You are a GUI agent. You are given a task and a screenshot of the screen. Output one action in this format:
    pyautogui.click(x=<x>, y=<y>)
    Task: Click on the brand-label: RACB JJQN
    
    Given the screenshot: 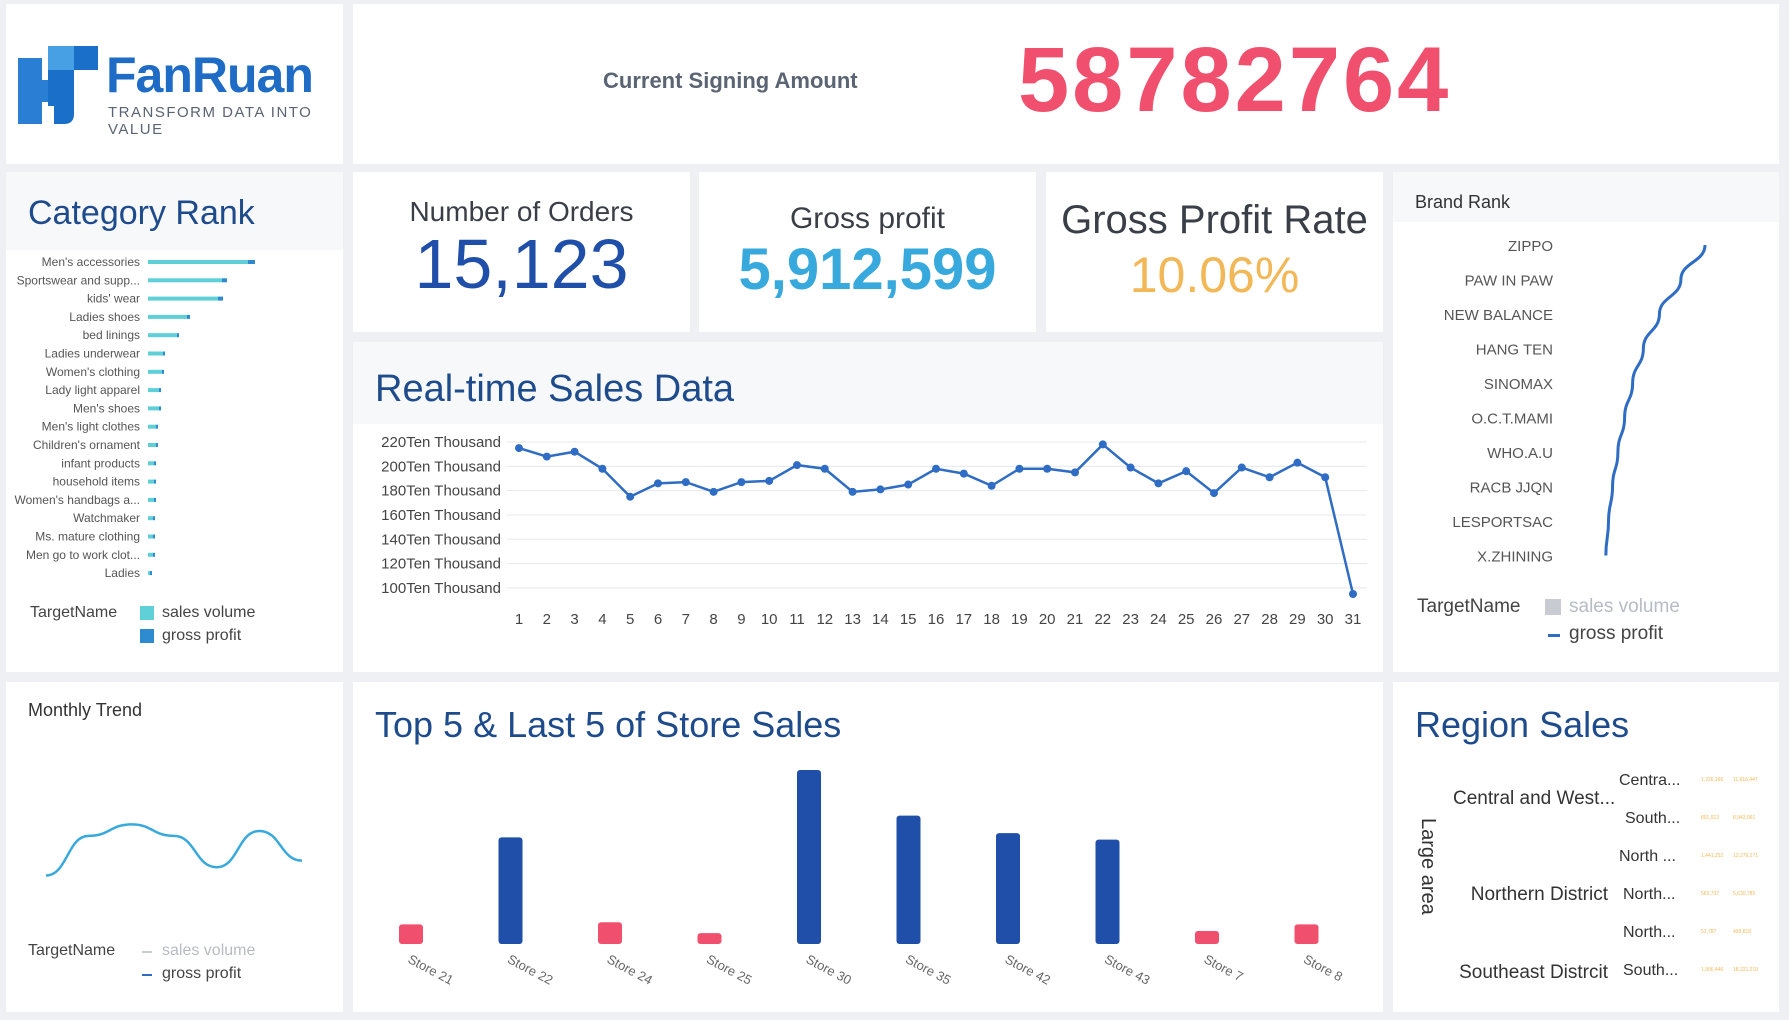 What is the action you would take?
    pyautogui.click(x=1511, y=488)
    